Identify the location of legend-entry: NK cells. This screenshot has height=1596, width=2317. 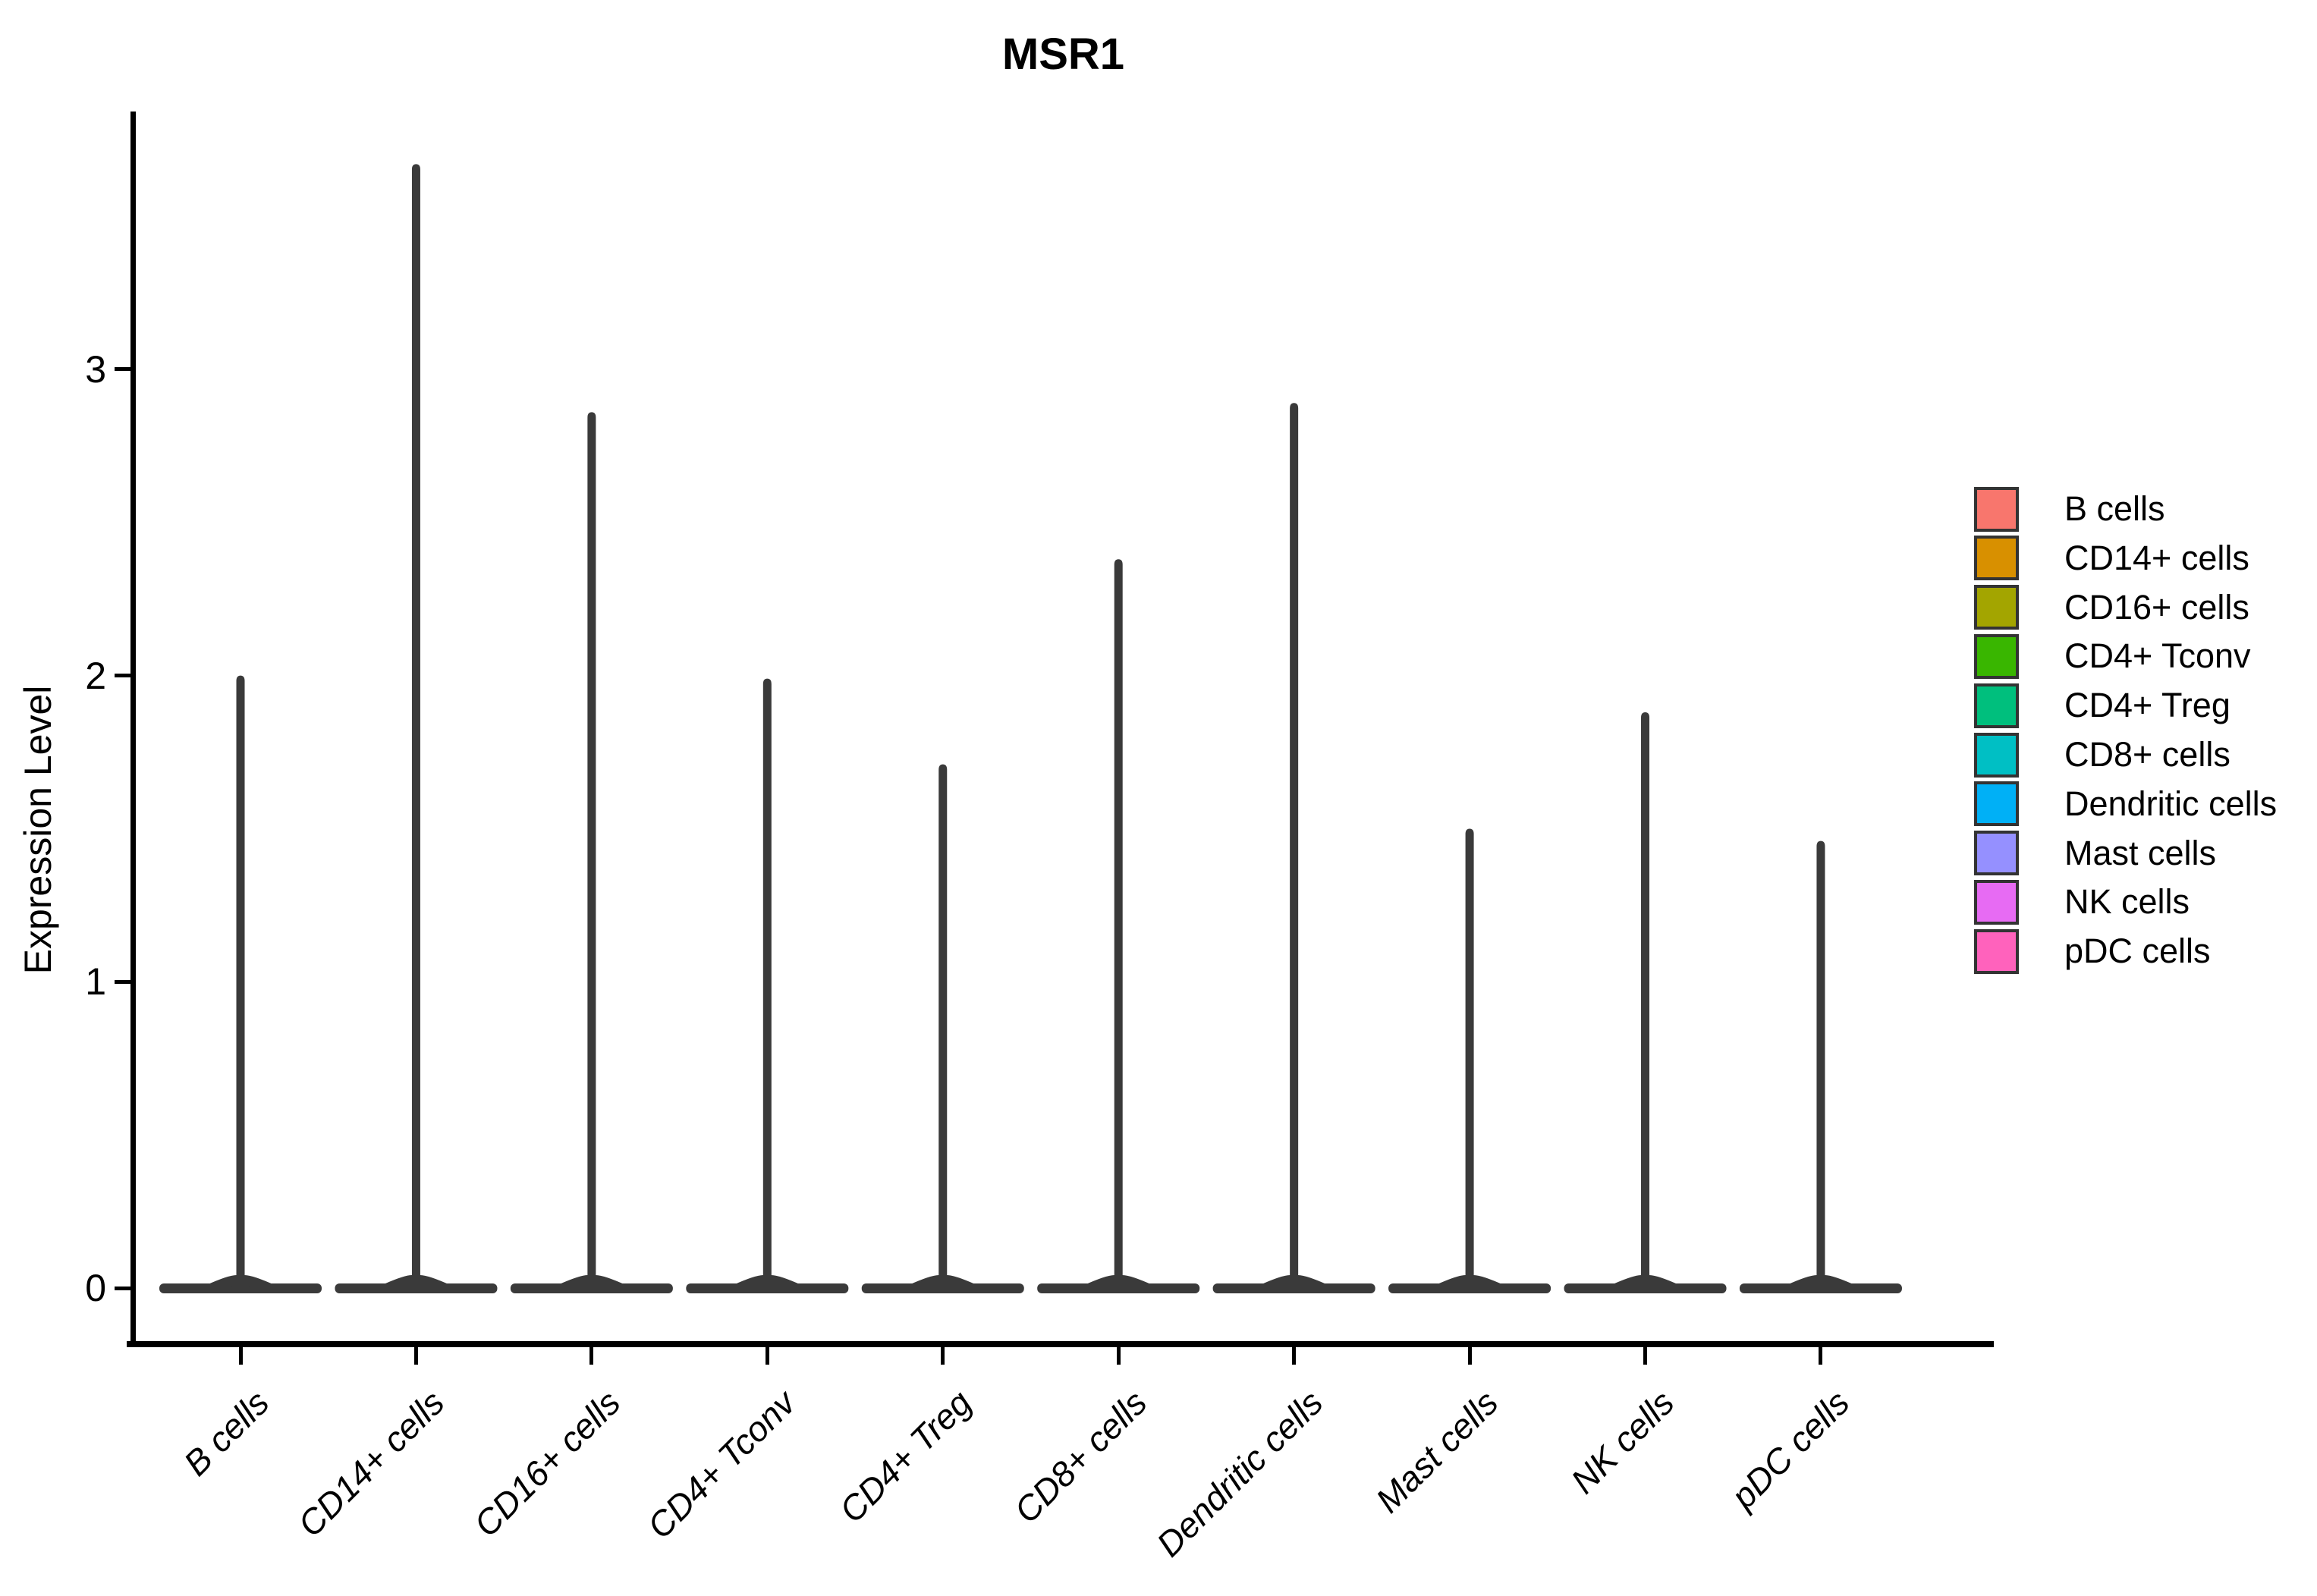
(2082, 902).